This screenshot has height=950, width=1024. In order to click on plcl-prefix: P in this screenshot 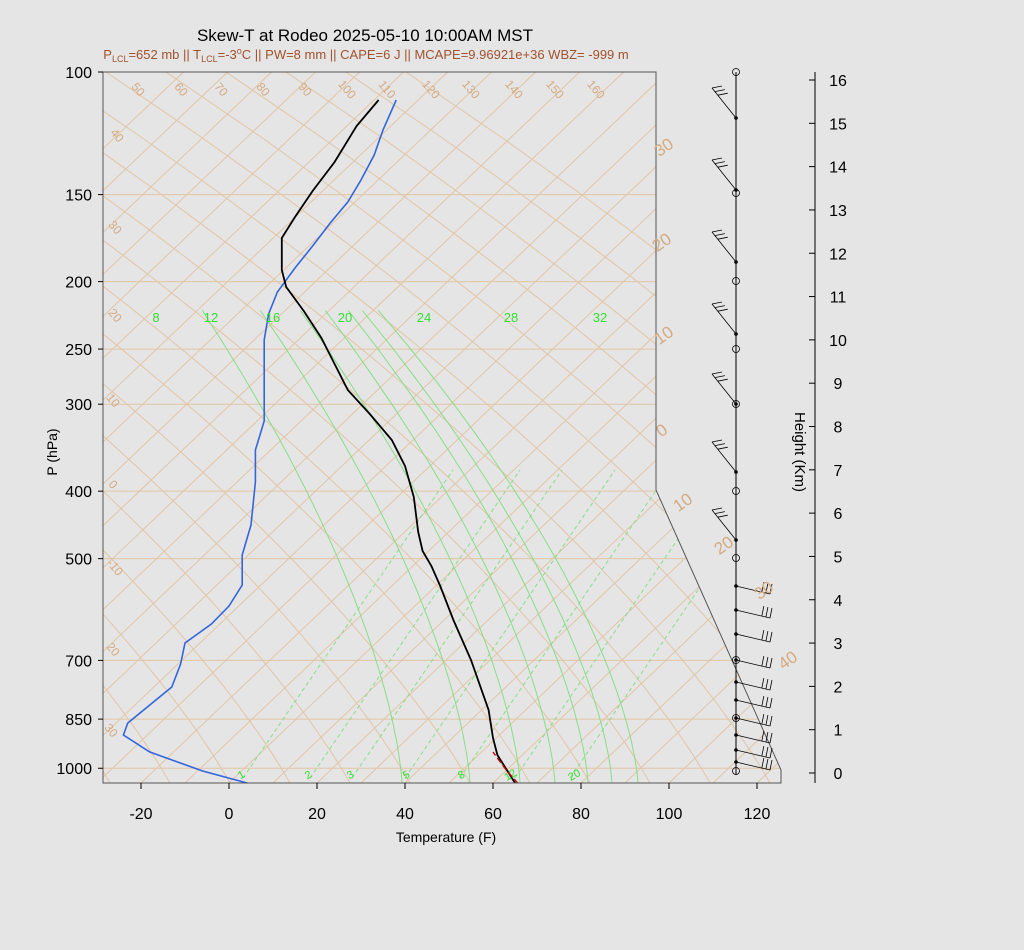, I will do `click(107, 54)`.